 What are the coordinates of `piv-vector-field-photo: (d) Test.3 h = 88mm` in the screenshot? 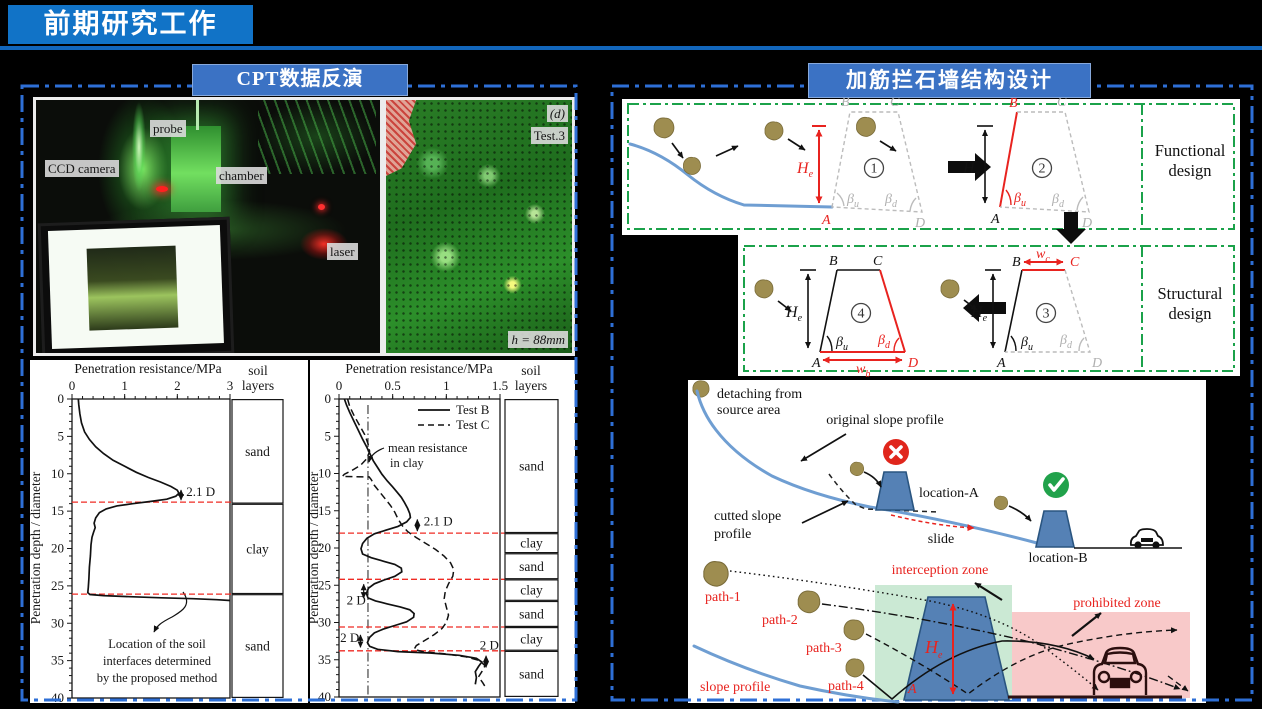 It's located at (479, 226).